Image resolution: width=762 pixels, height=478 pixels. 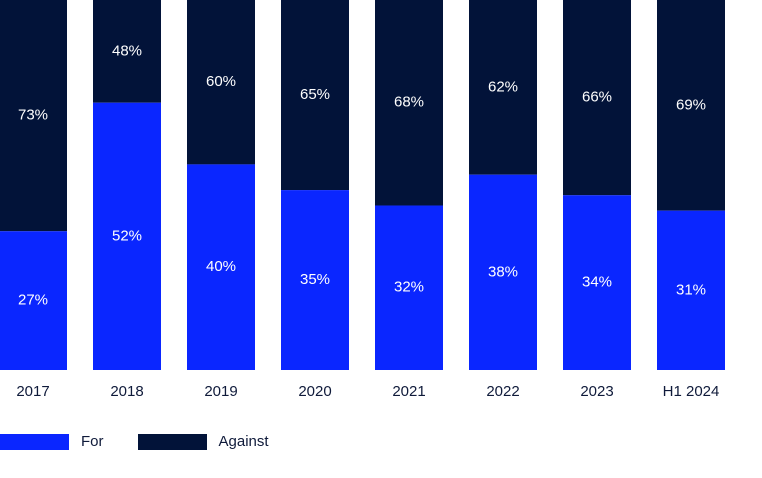 I want to click on data-label-for: 38%, so click(x=503, y=271).